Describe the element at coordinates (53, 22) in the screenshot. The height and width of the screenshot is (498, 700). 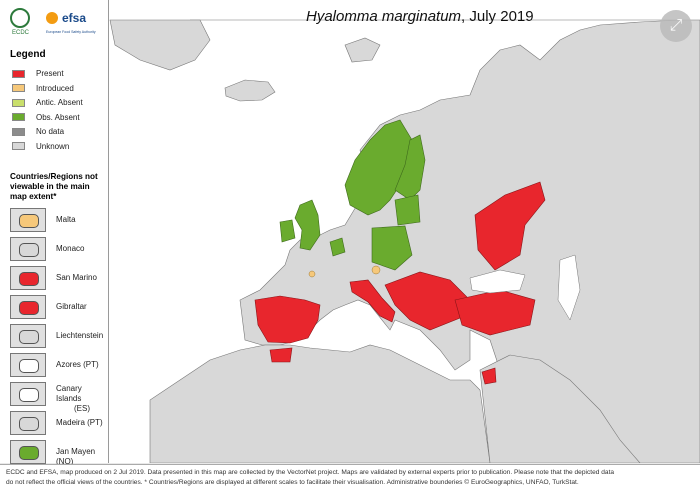
I see `ecdc-logo: ECDC efsa European Food Safety Authority` at that location.